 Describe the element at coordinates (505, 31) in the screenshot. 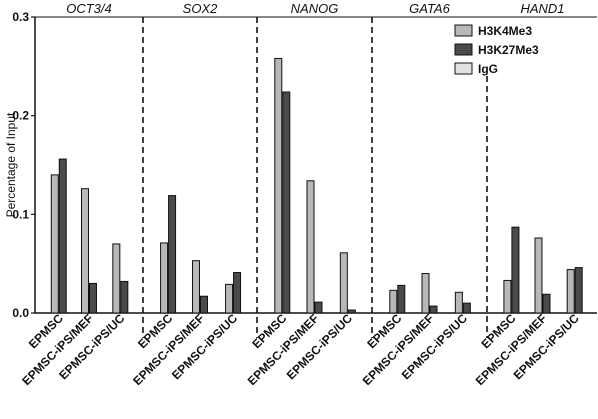

I see `legend-label: H3K4Me3` at that location.